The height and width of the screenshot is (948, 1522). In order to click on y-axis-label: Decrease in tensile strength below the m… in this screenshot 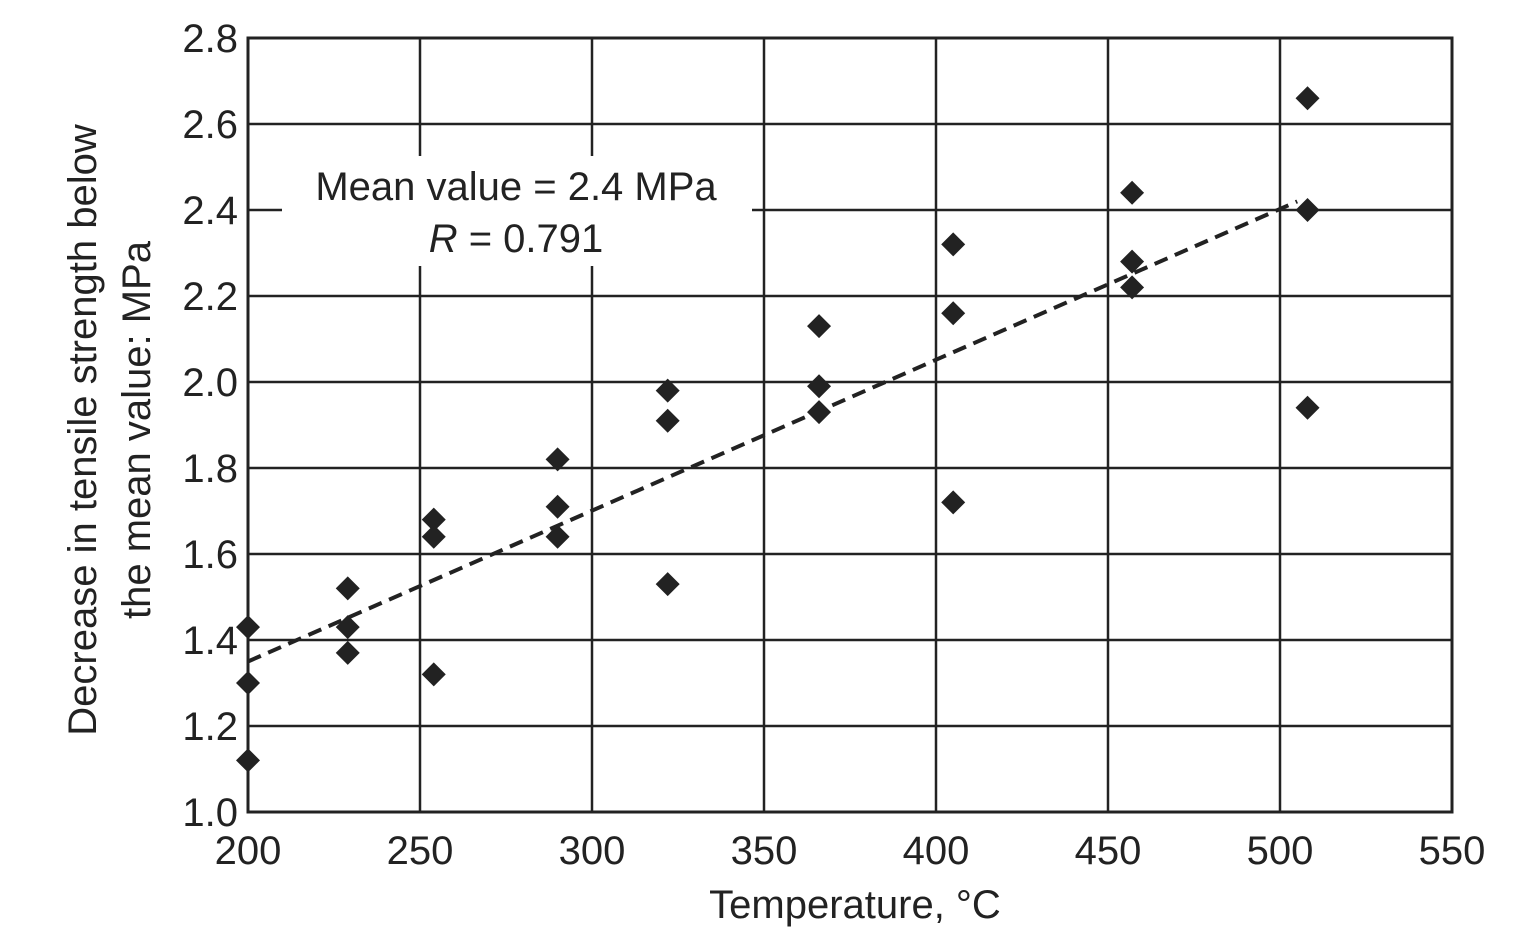, I will do `click(110, 430)`.